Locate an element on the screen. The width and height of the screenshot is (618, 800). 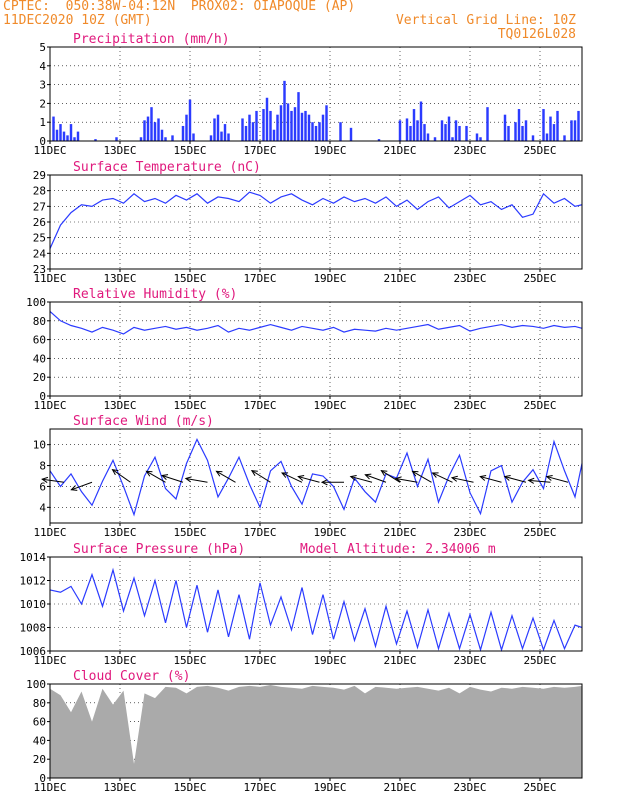
humidity-xtick-label: 13DEC is located at coordinates (119, 405).